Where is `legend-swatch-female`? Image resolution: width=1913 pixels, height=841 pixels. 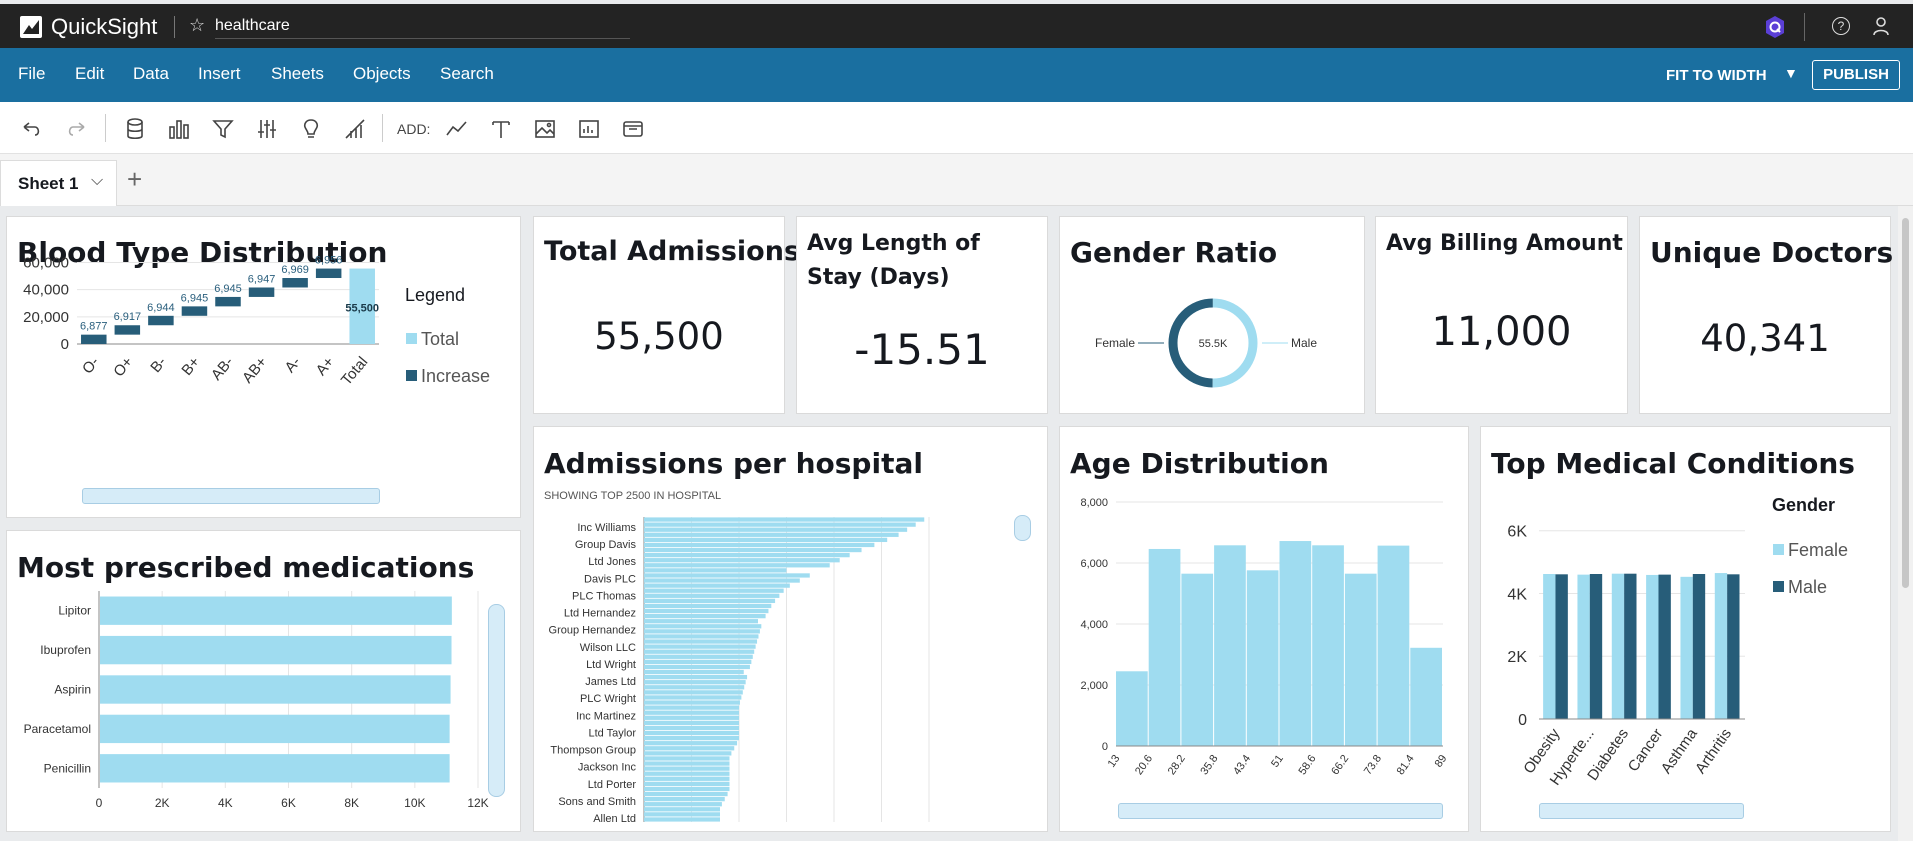 legend-swatch-female is located at coordinates (1778, 549).